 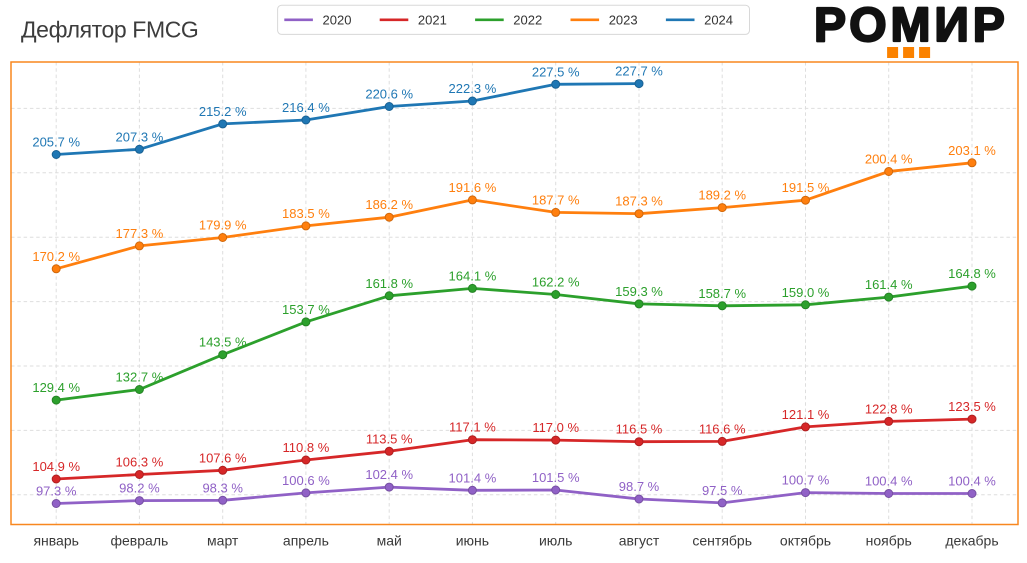 I want to click on svg-text: 162.2 %, so click(x=556, y=282).